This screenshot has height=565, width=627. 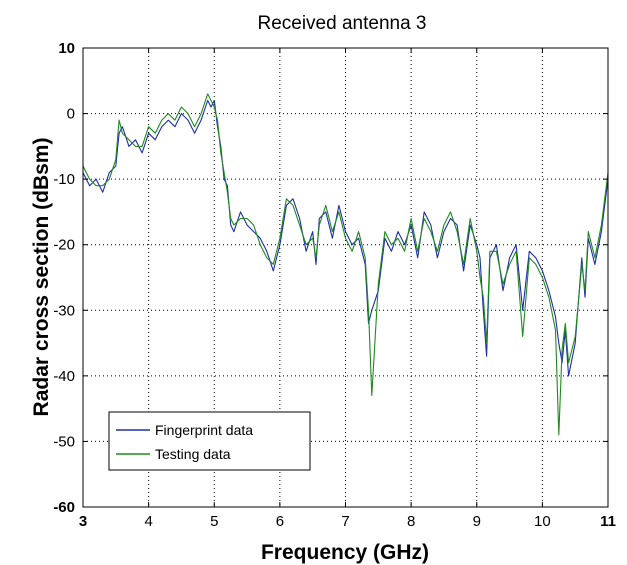 I want to click on legend-box, so click(x=209, y=441).